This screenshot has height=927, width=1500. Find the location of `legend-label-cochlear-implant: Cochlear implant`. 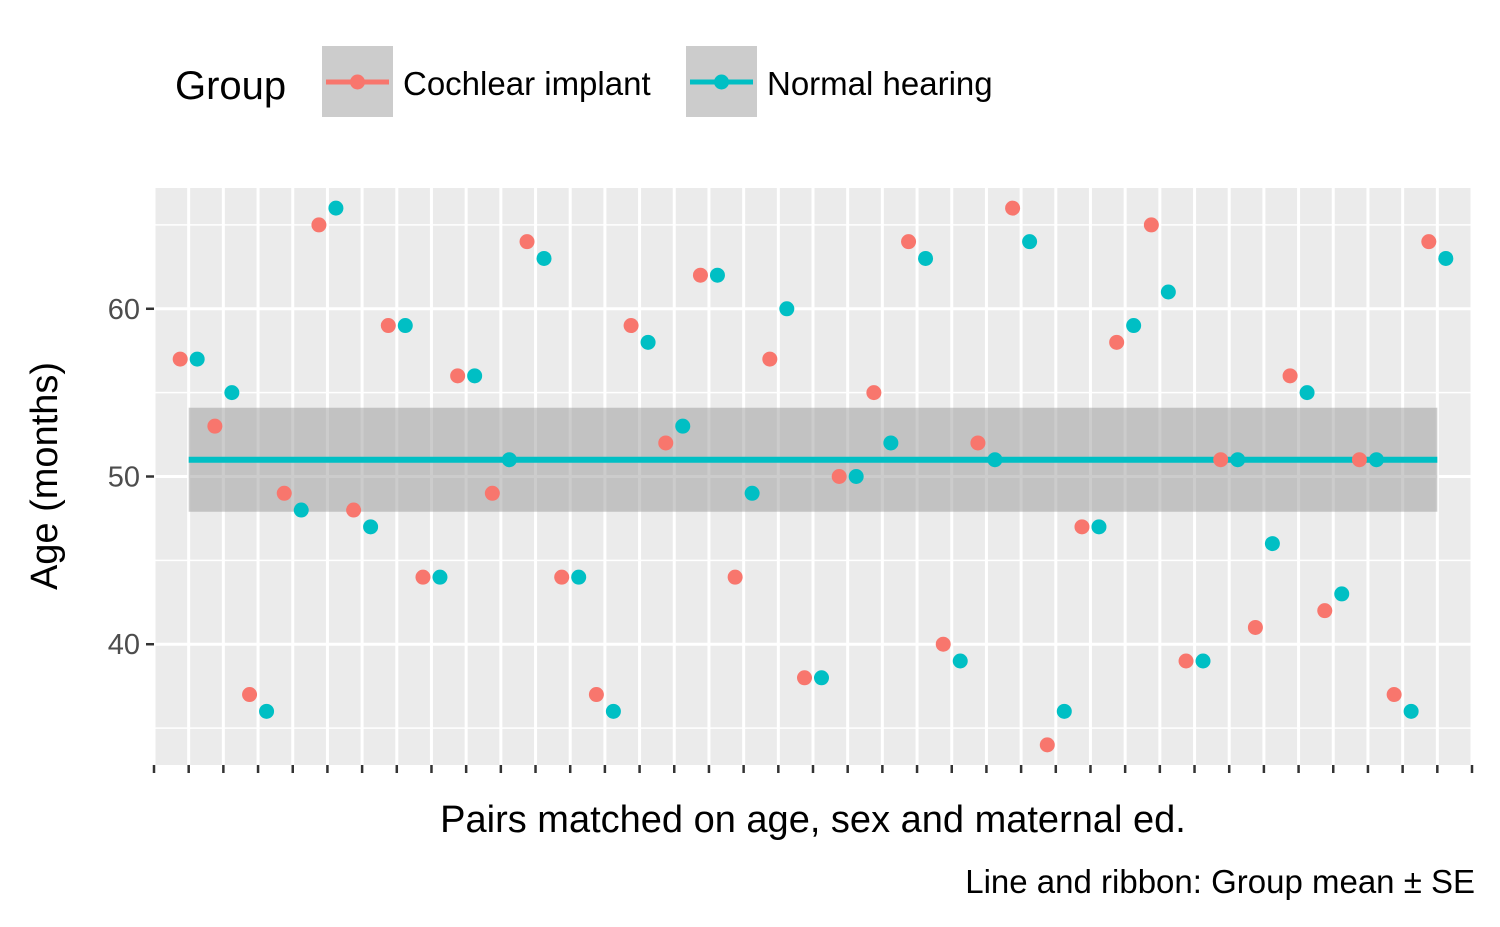

legend-label-cochlear-implant: Cochlear implant is located at coordinates (527, 83).